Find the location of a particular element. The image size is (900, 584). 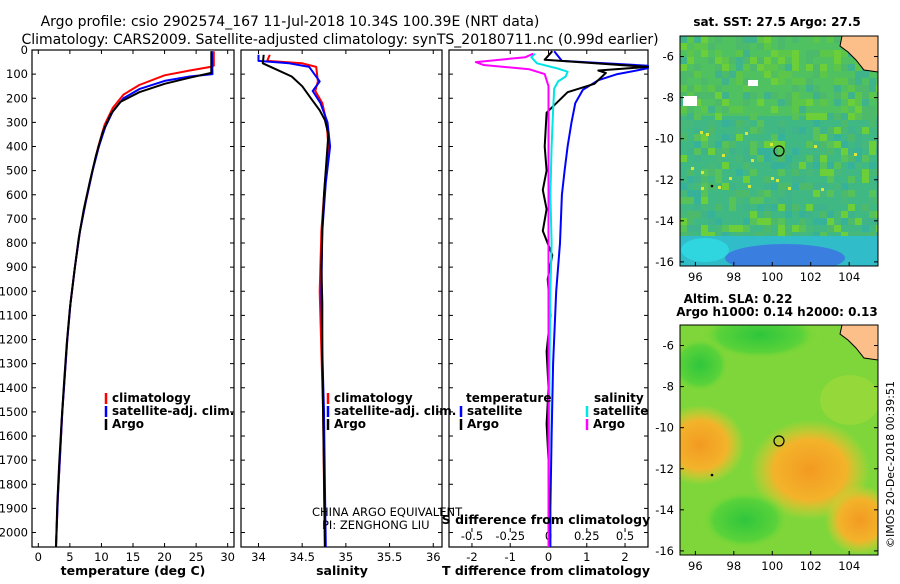

series-line-s-argo is located at coordinates (512, 299).